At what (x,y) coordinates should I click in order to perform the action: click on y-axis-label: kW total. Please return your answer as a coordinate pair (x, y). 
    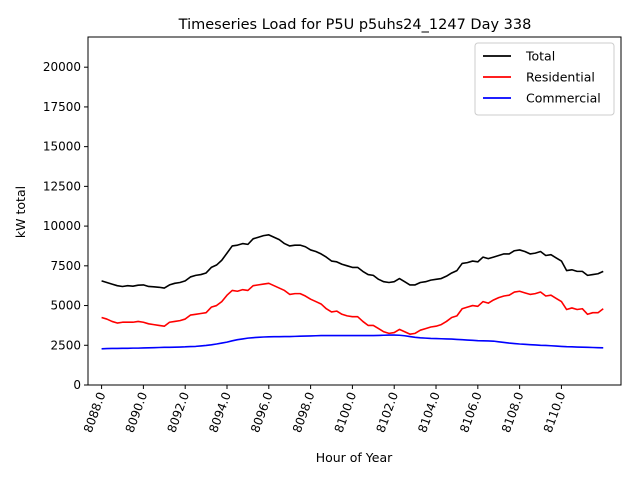
    Looking at the image, I should click on (20, 212).